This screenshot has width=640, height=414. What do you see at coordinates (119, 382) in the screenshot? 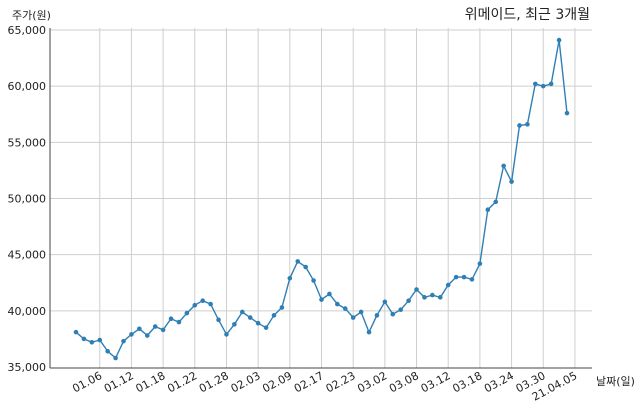
I see `x-tick-label: 01.12` at bounding box center [119, 382].